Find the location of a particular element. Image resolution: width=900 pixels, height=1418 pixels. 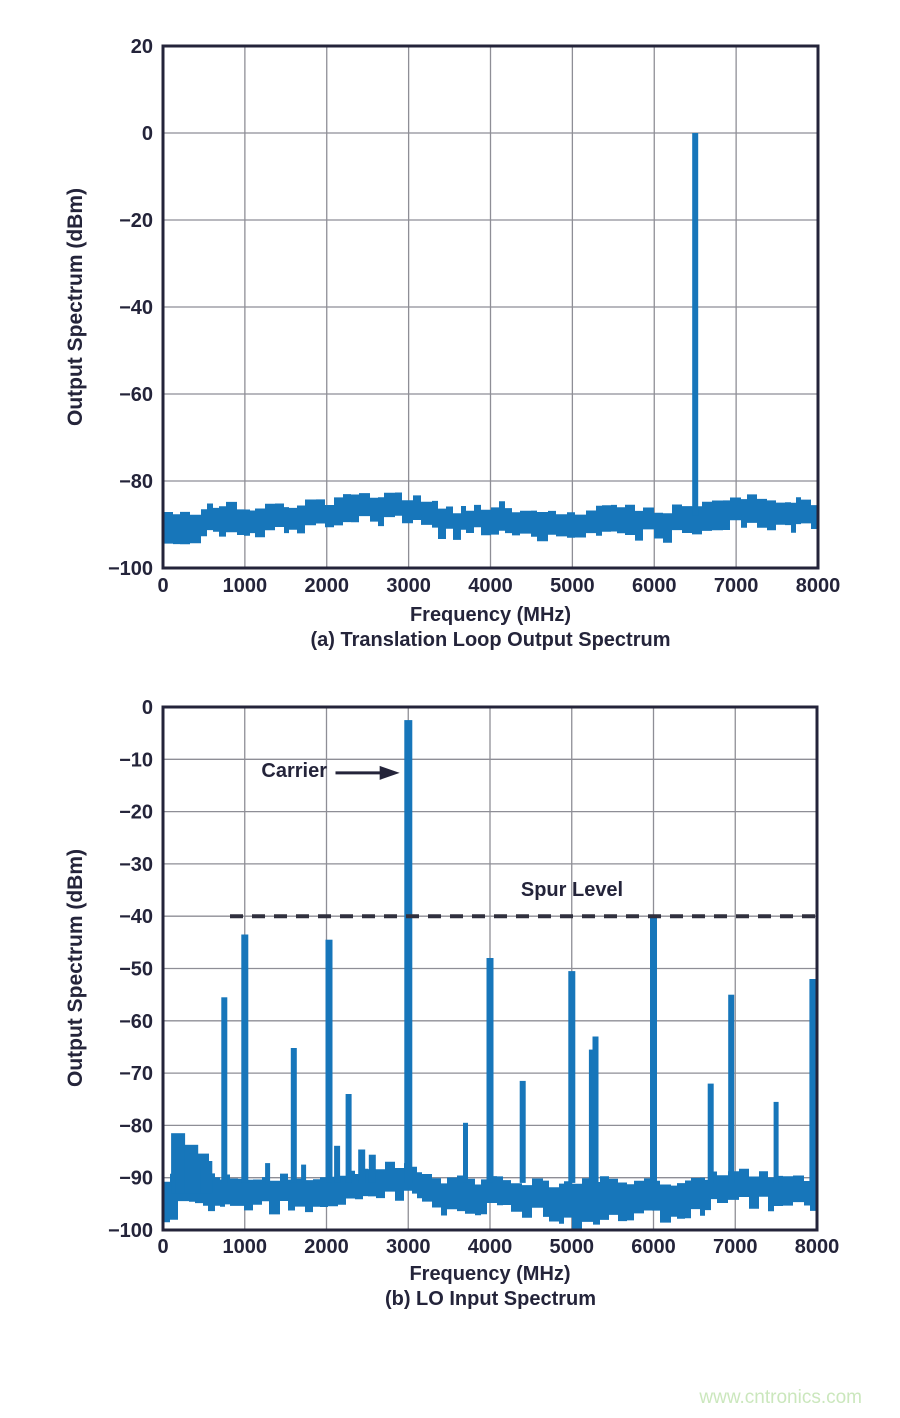

y-tick-label: 20 is located at coordinates (142, 47).